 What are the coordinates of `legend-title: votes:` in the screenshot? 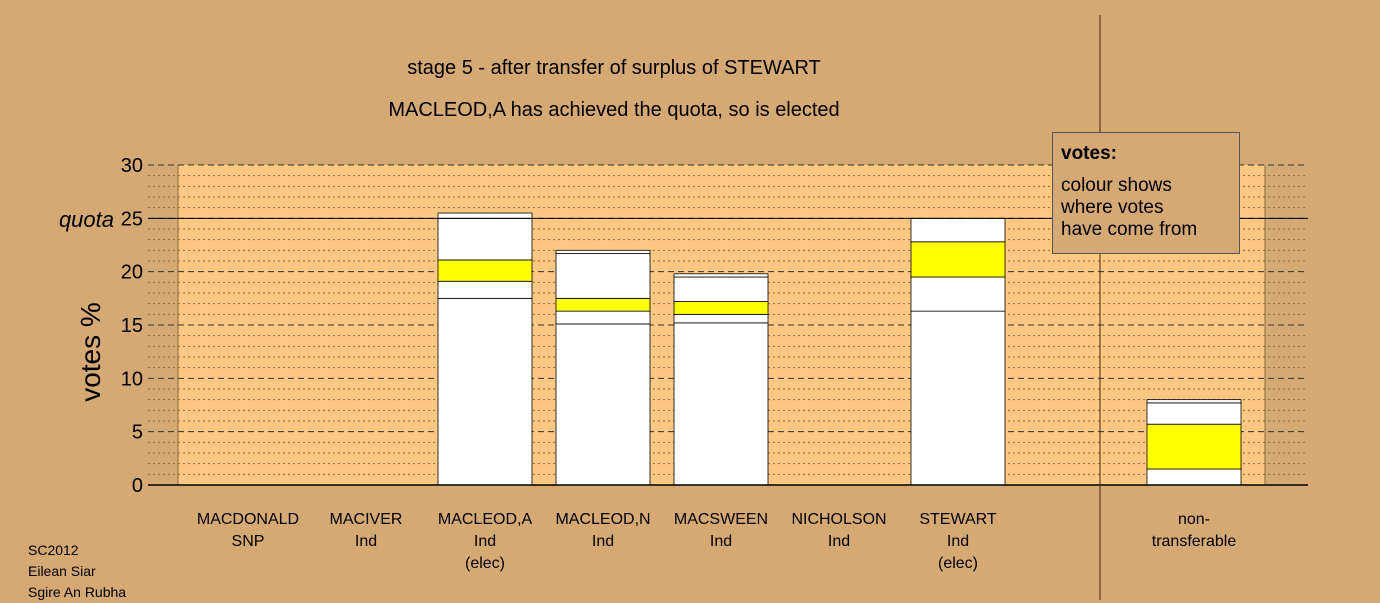 It's located at (1089, 153).